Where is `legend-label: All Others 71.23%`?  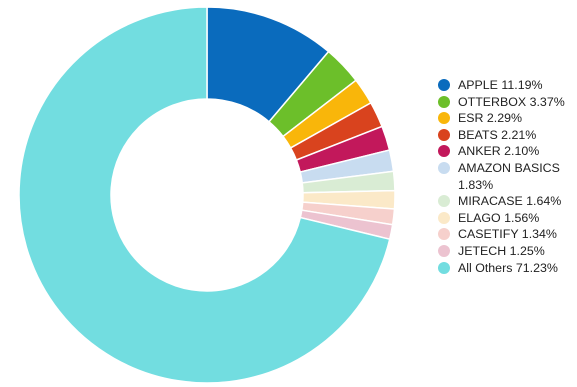 legend-label: All Others 71.23% is located at coordinates (508, 267).